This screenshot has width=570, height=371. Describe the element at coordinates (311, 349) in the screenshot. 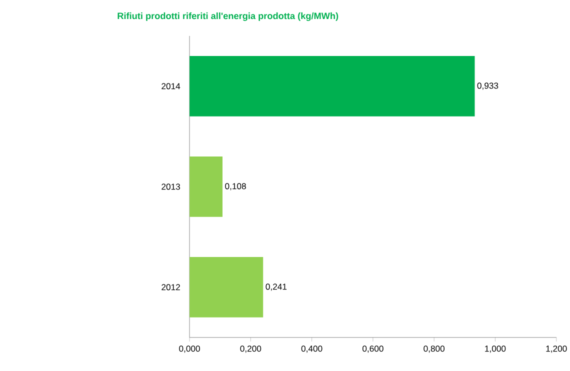

I see `x-tick-label: 0,400` at that location.